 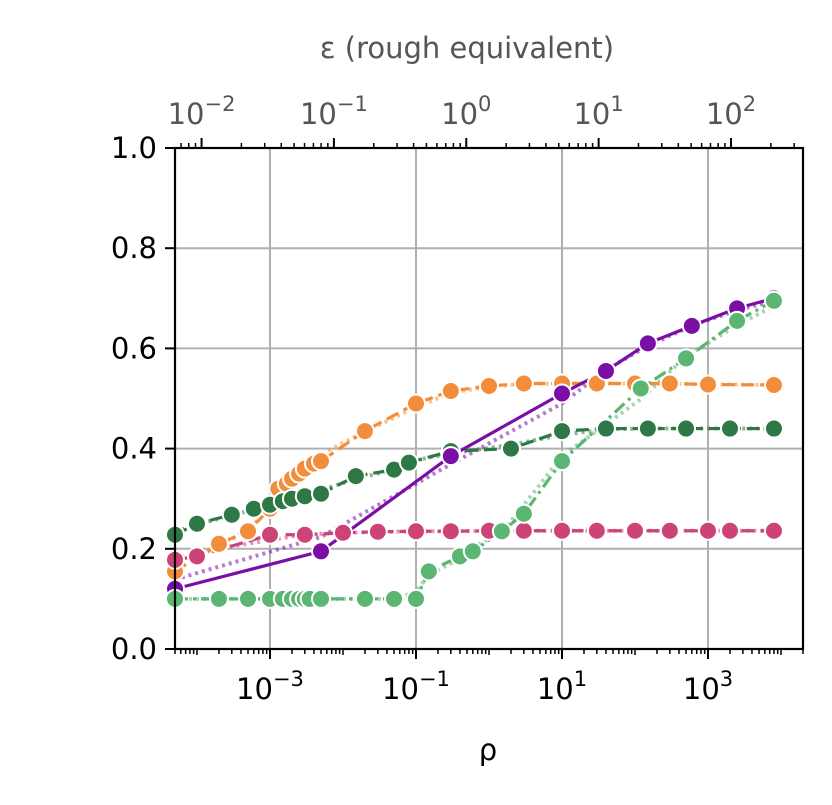 What do you see at coordinates (143, 398) in the screenshot?
I see `y-axis: 0.0 0.2 0.4 0.6 0.8 1.0` at bounding box center [143, 398].